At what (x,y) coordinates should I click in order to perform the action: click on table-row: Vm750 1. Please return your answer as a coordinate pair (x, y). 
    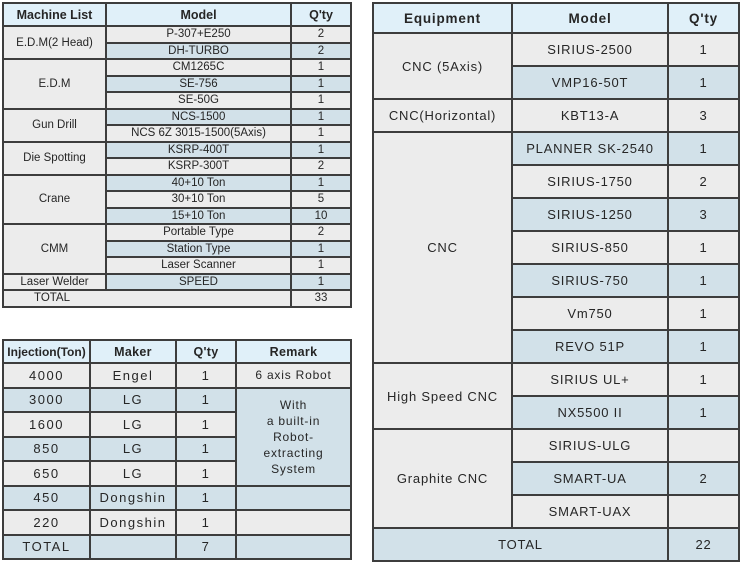
    Looking at the image, I should click on (556, 313).